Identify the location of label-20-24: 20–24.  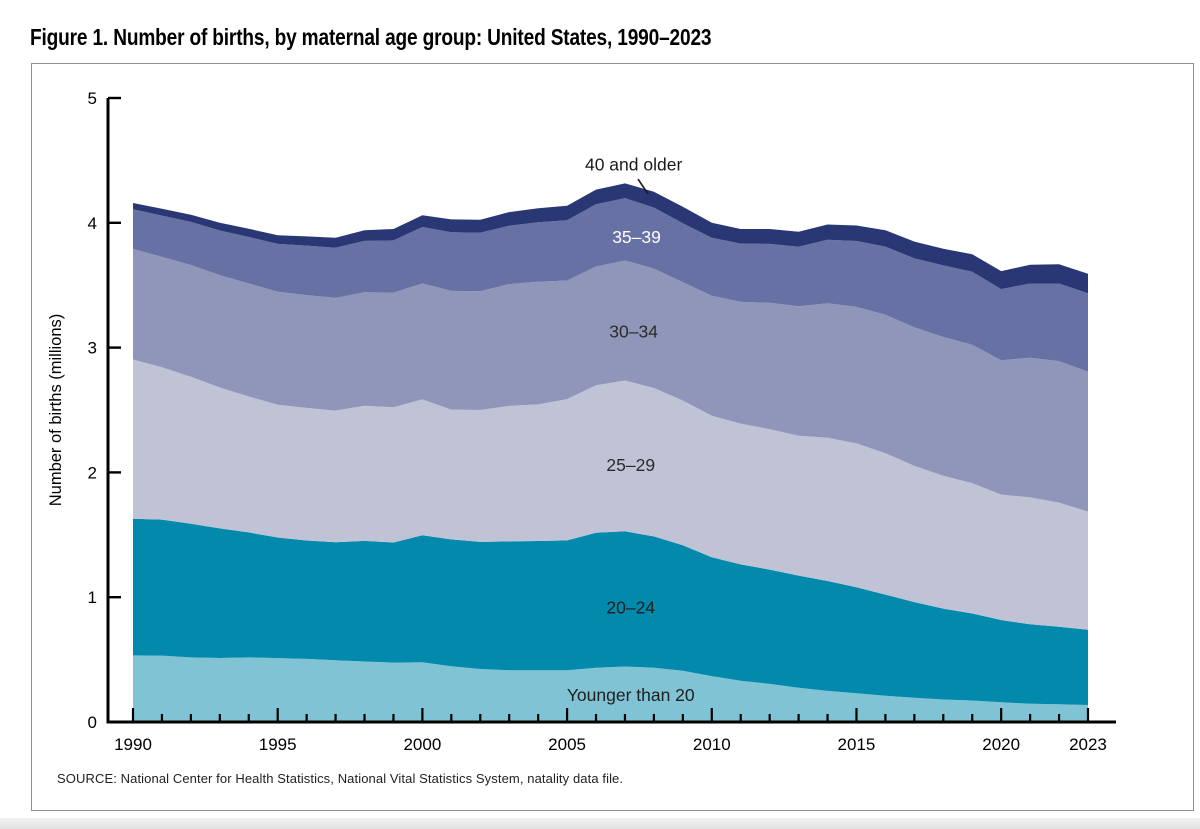
(630, 607).